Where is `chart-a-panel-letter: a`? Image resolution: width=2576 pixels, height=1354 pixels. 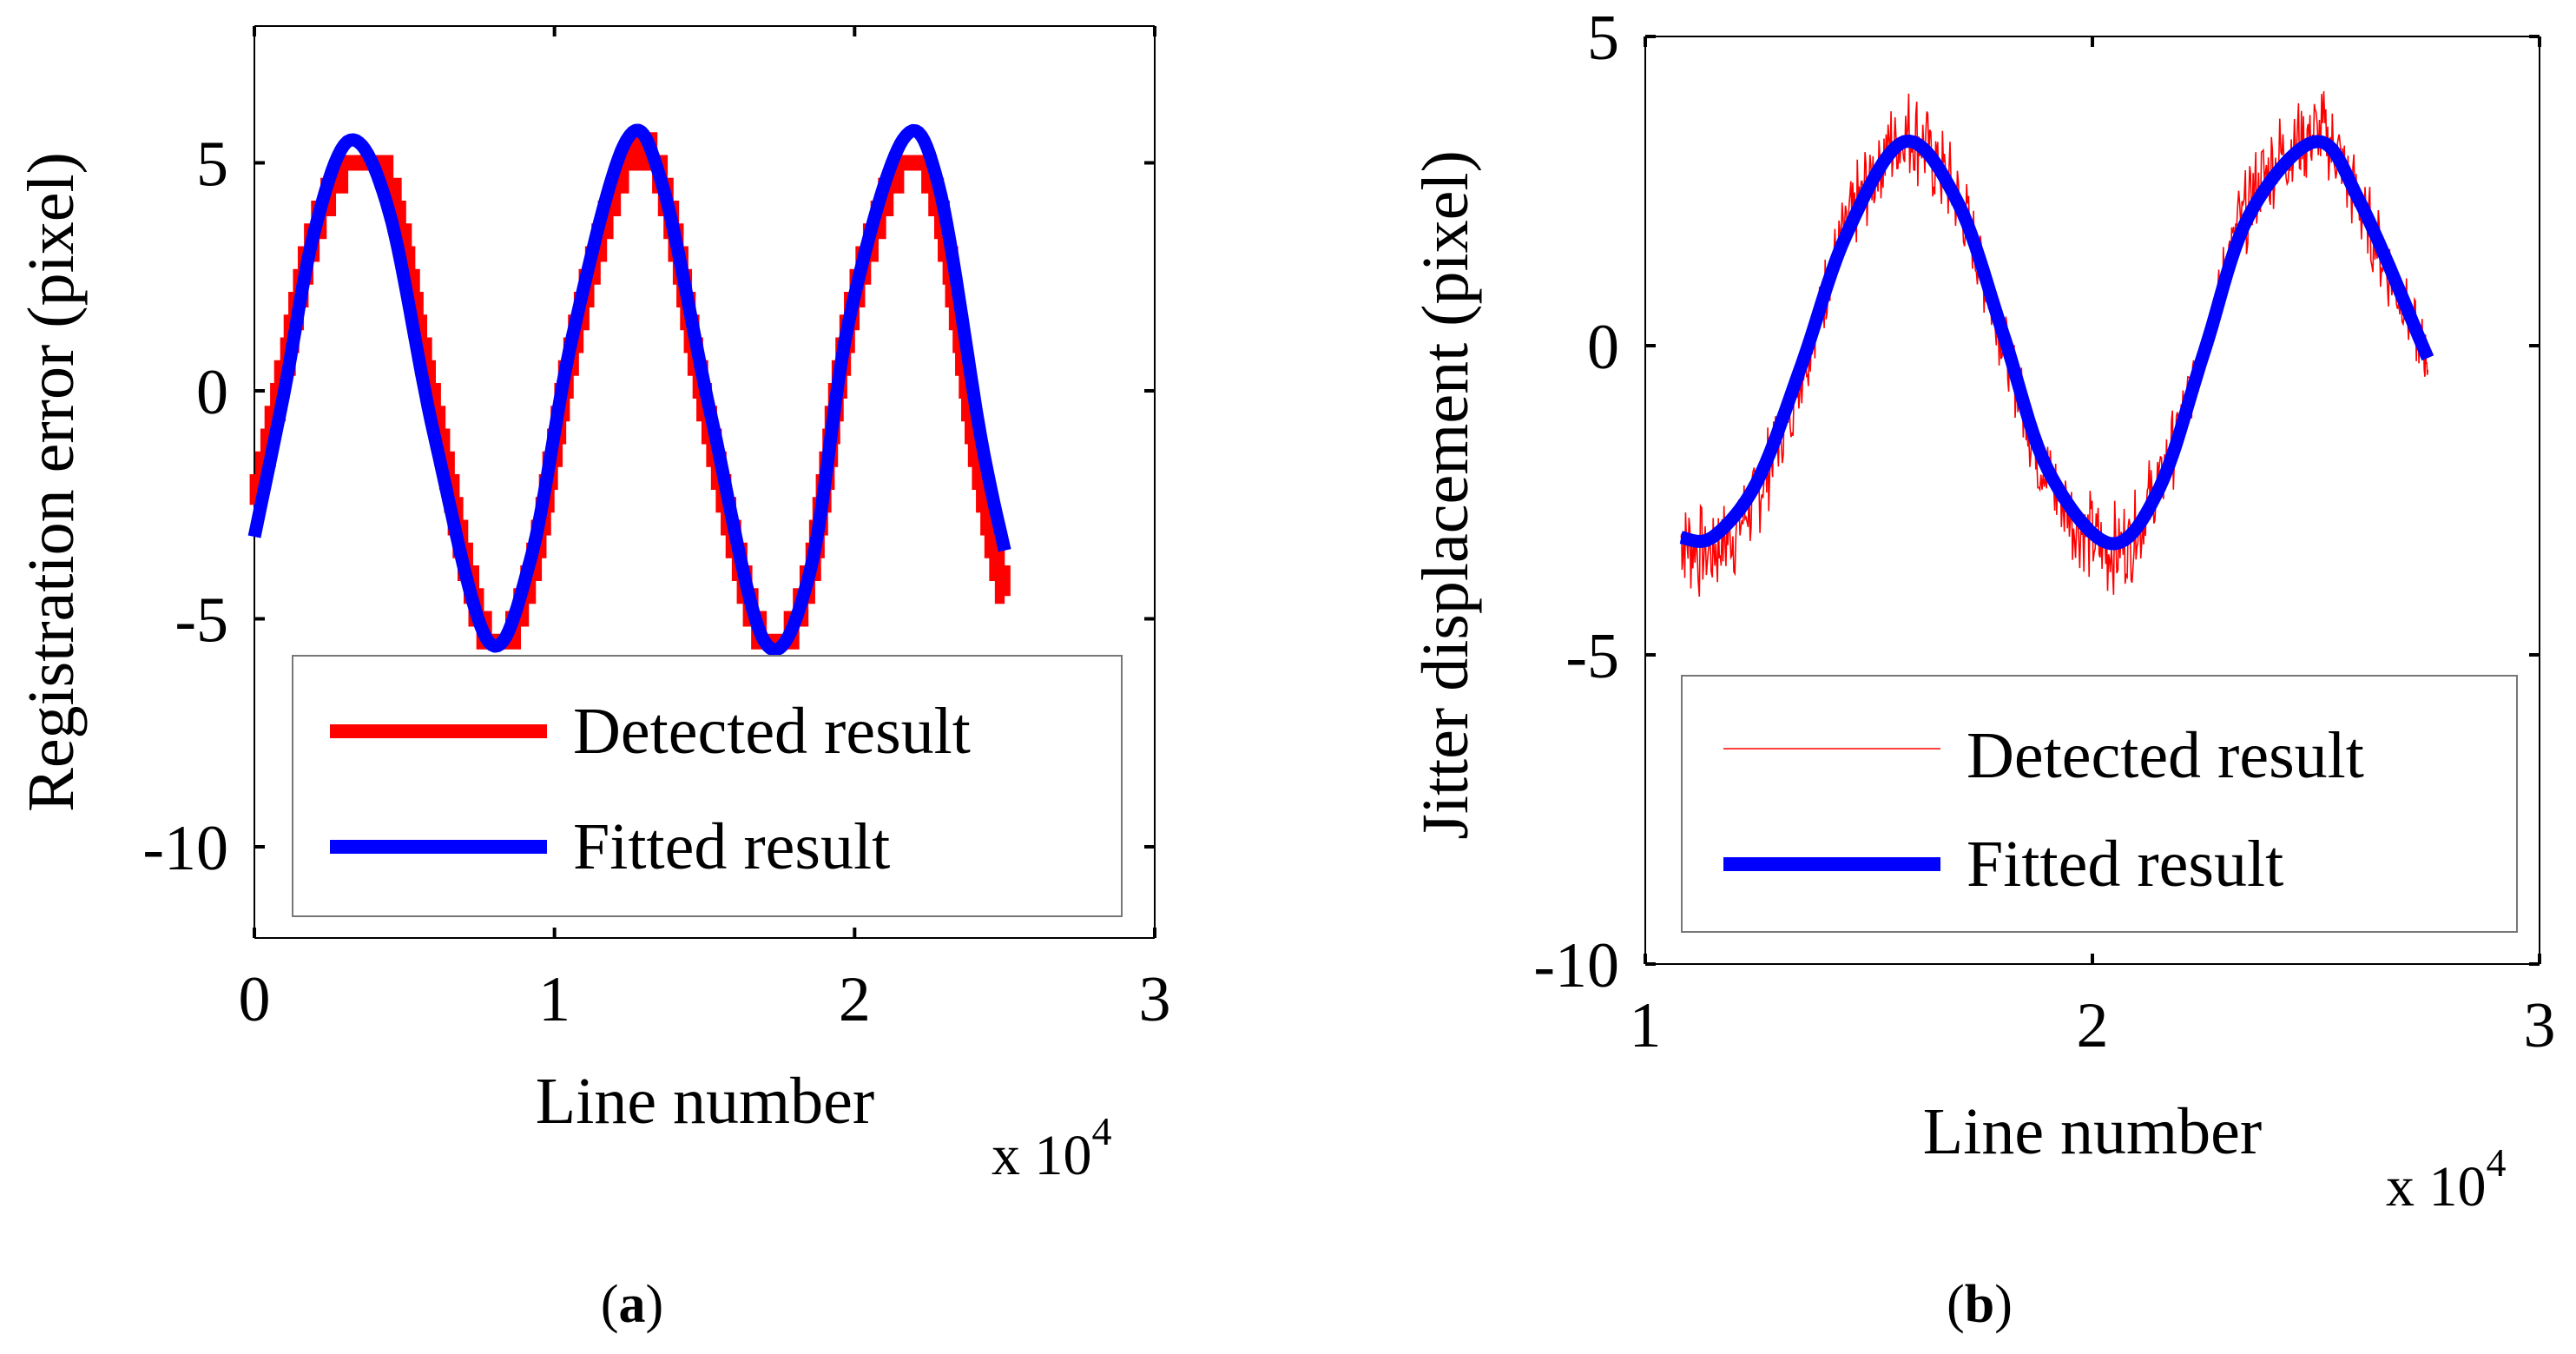 chart-a-panel-letter: a is located at coordinates (632, 1305).